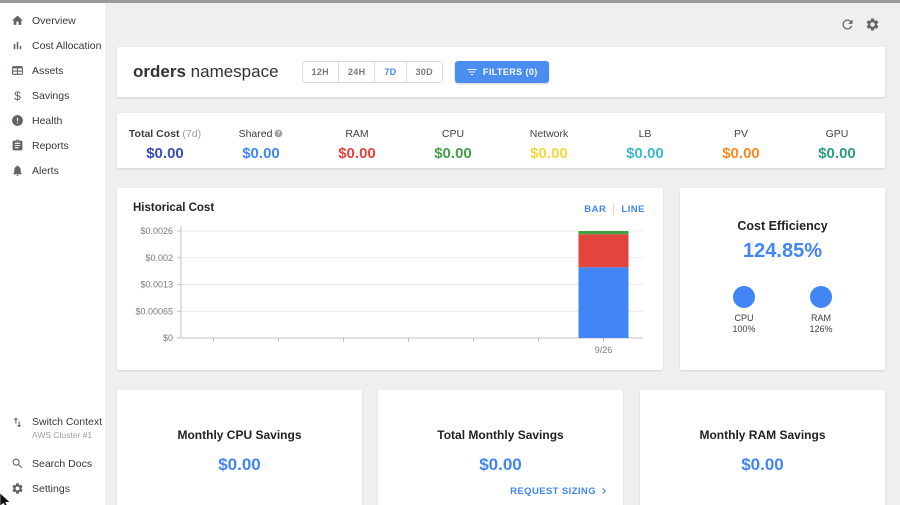  I want to click on sidebar-item-label: Overview, so click(54, 20).